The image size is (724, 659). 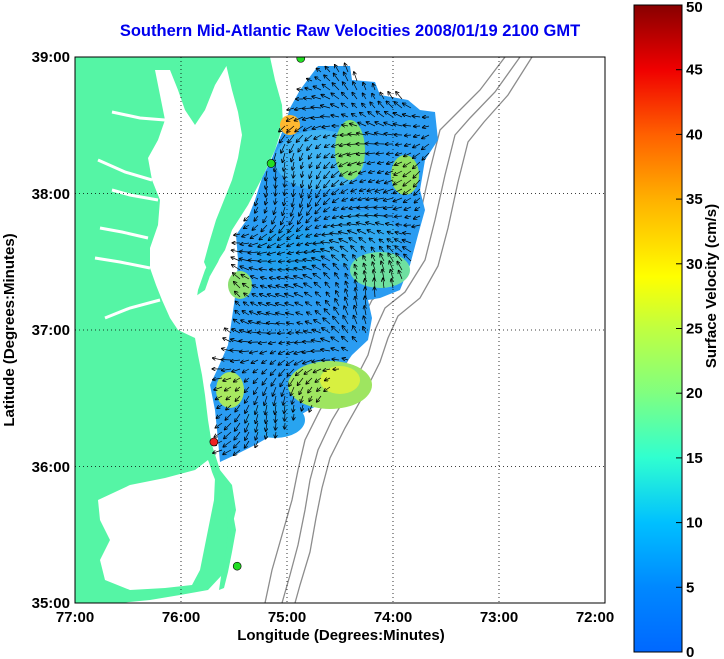 What do you see at coordinates (694, 8) in the screenshot?
I see `colorbar-tick-label: 50` at bounding box center [694, 8].